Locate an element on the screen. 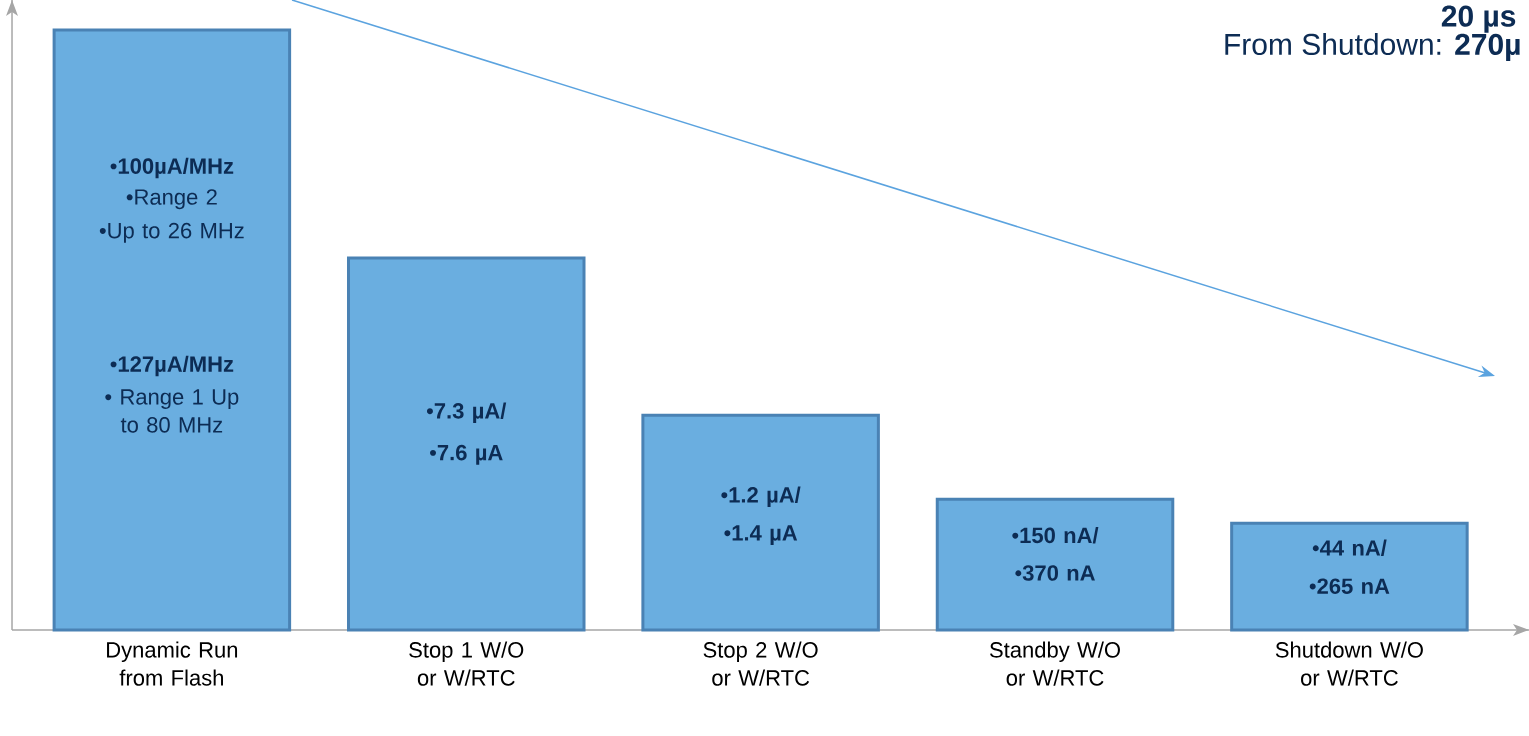 The height and width of the screenshot is (736, 1529). annotation: •265 nA is located at coordinates (1349, 586).